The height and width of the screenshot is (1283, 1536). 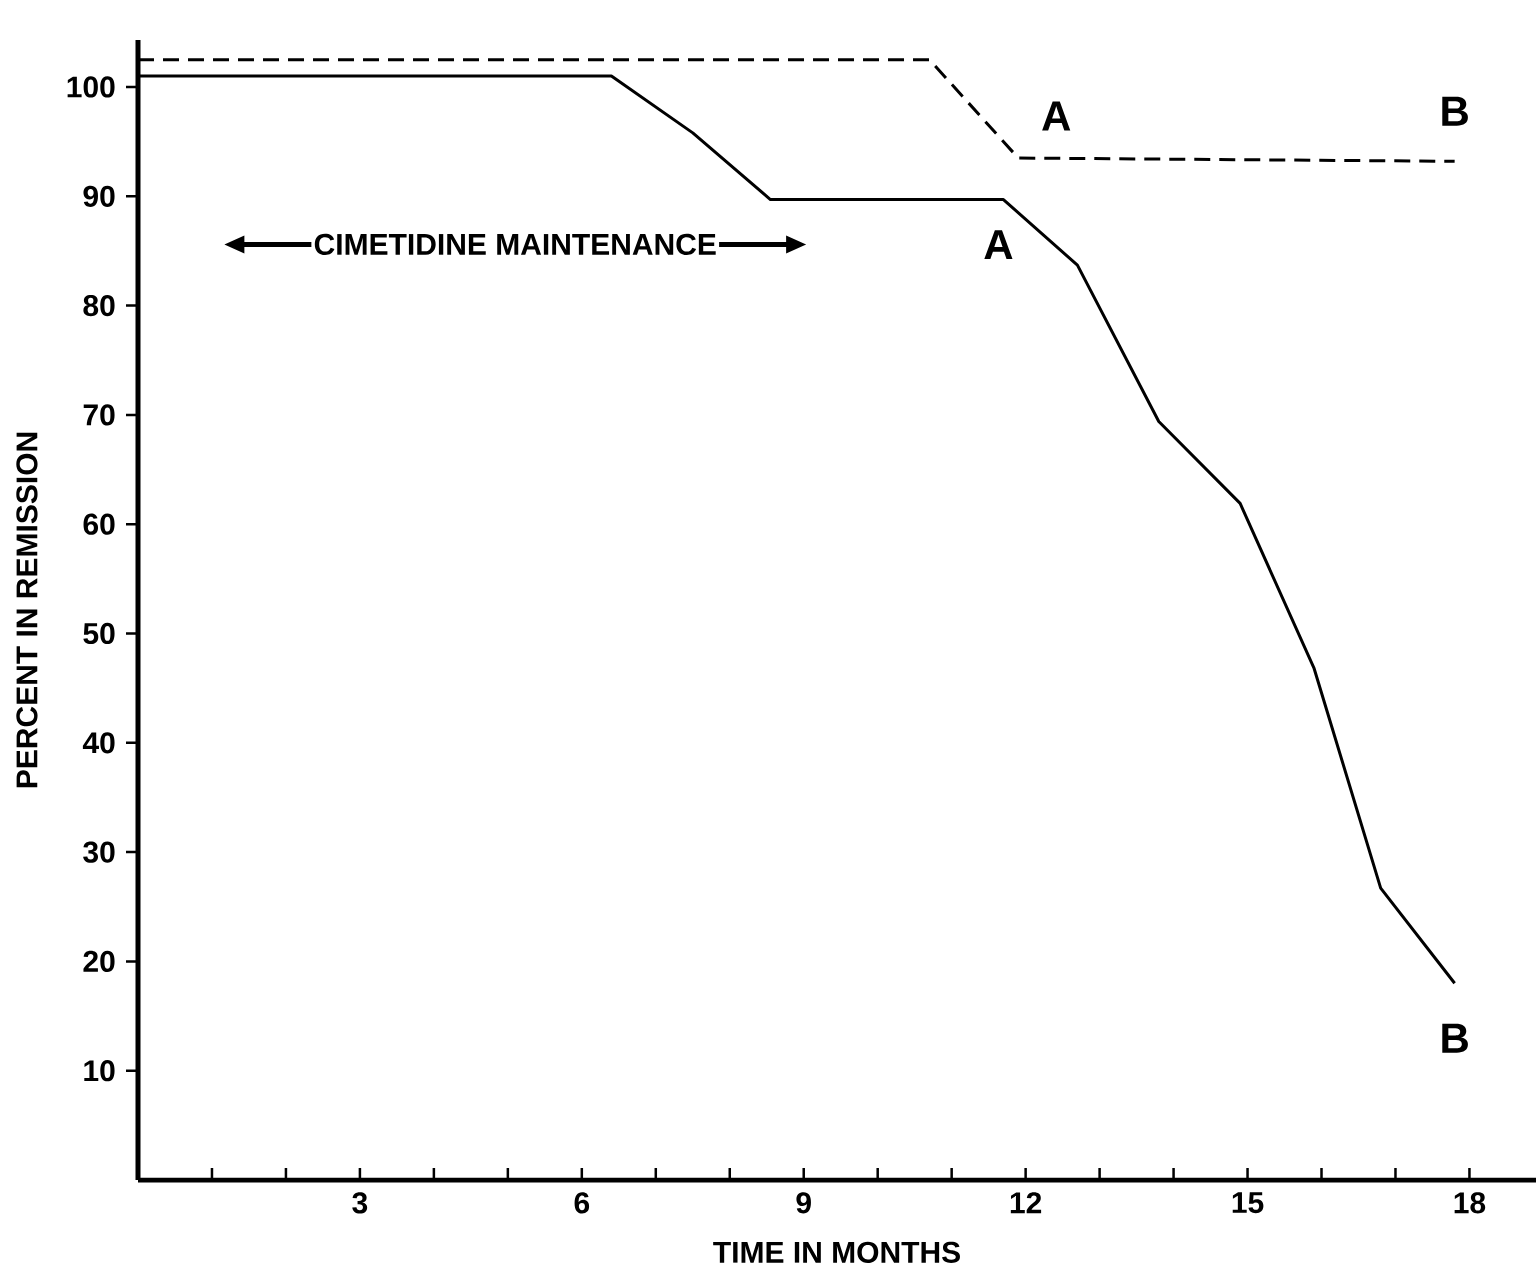 I want to click on y-tick-label: 40, so click(x=98, y=743).